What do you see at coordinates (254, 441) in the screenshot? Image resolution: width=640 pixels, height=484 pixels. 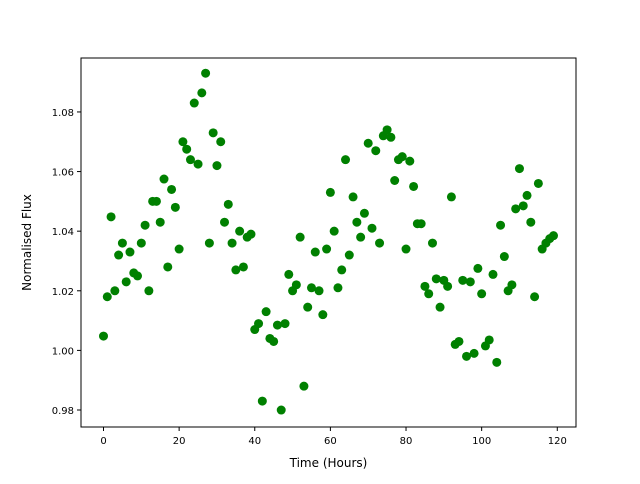 I see `x-tick-label: 40` at bounding box center [254, 441].